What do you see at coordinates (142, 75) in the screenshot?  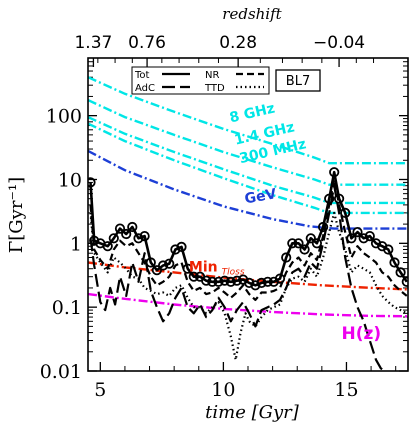 I see `legend-label-tot: Tot` at bounding box center [142, 75].